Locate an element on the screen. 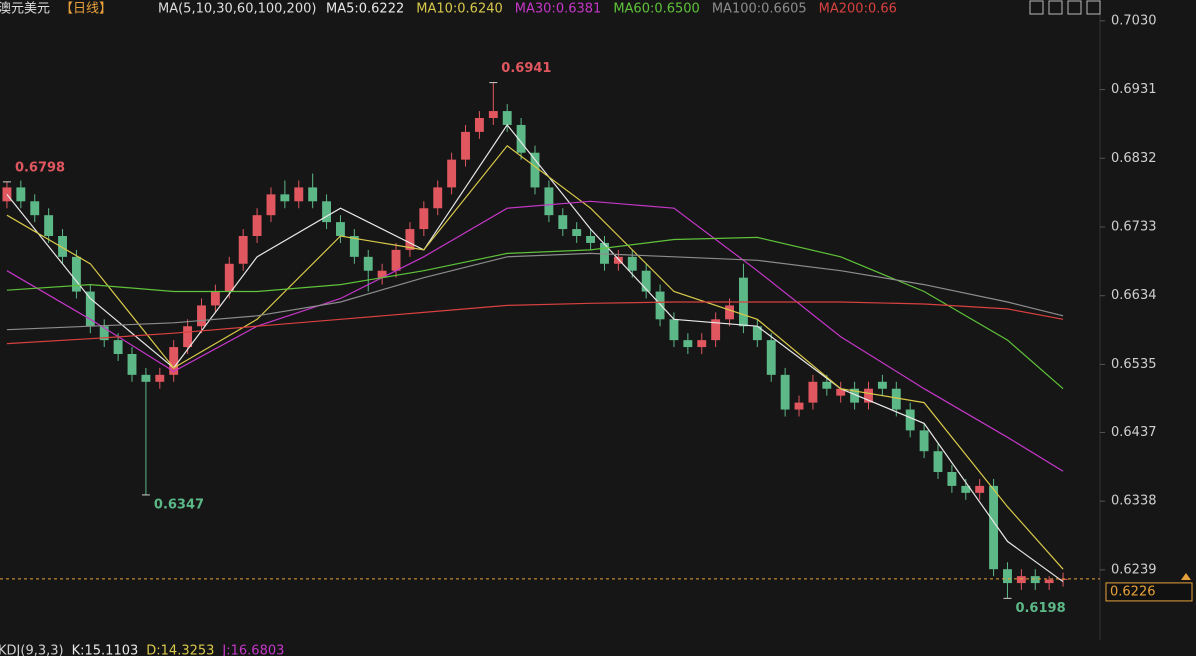 The width and height of the screenshot is (1196, 656). legend-entry: MA30:0.6381 is located at coordinates (558, 9).